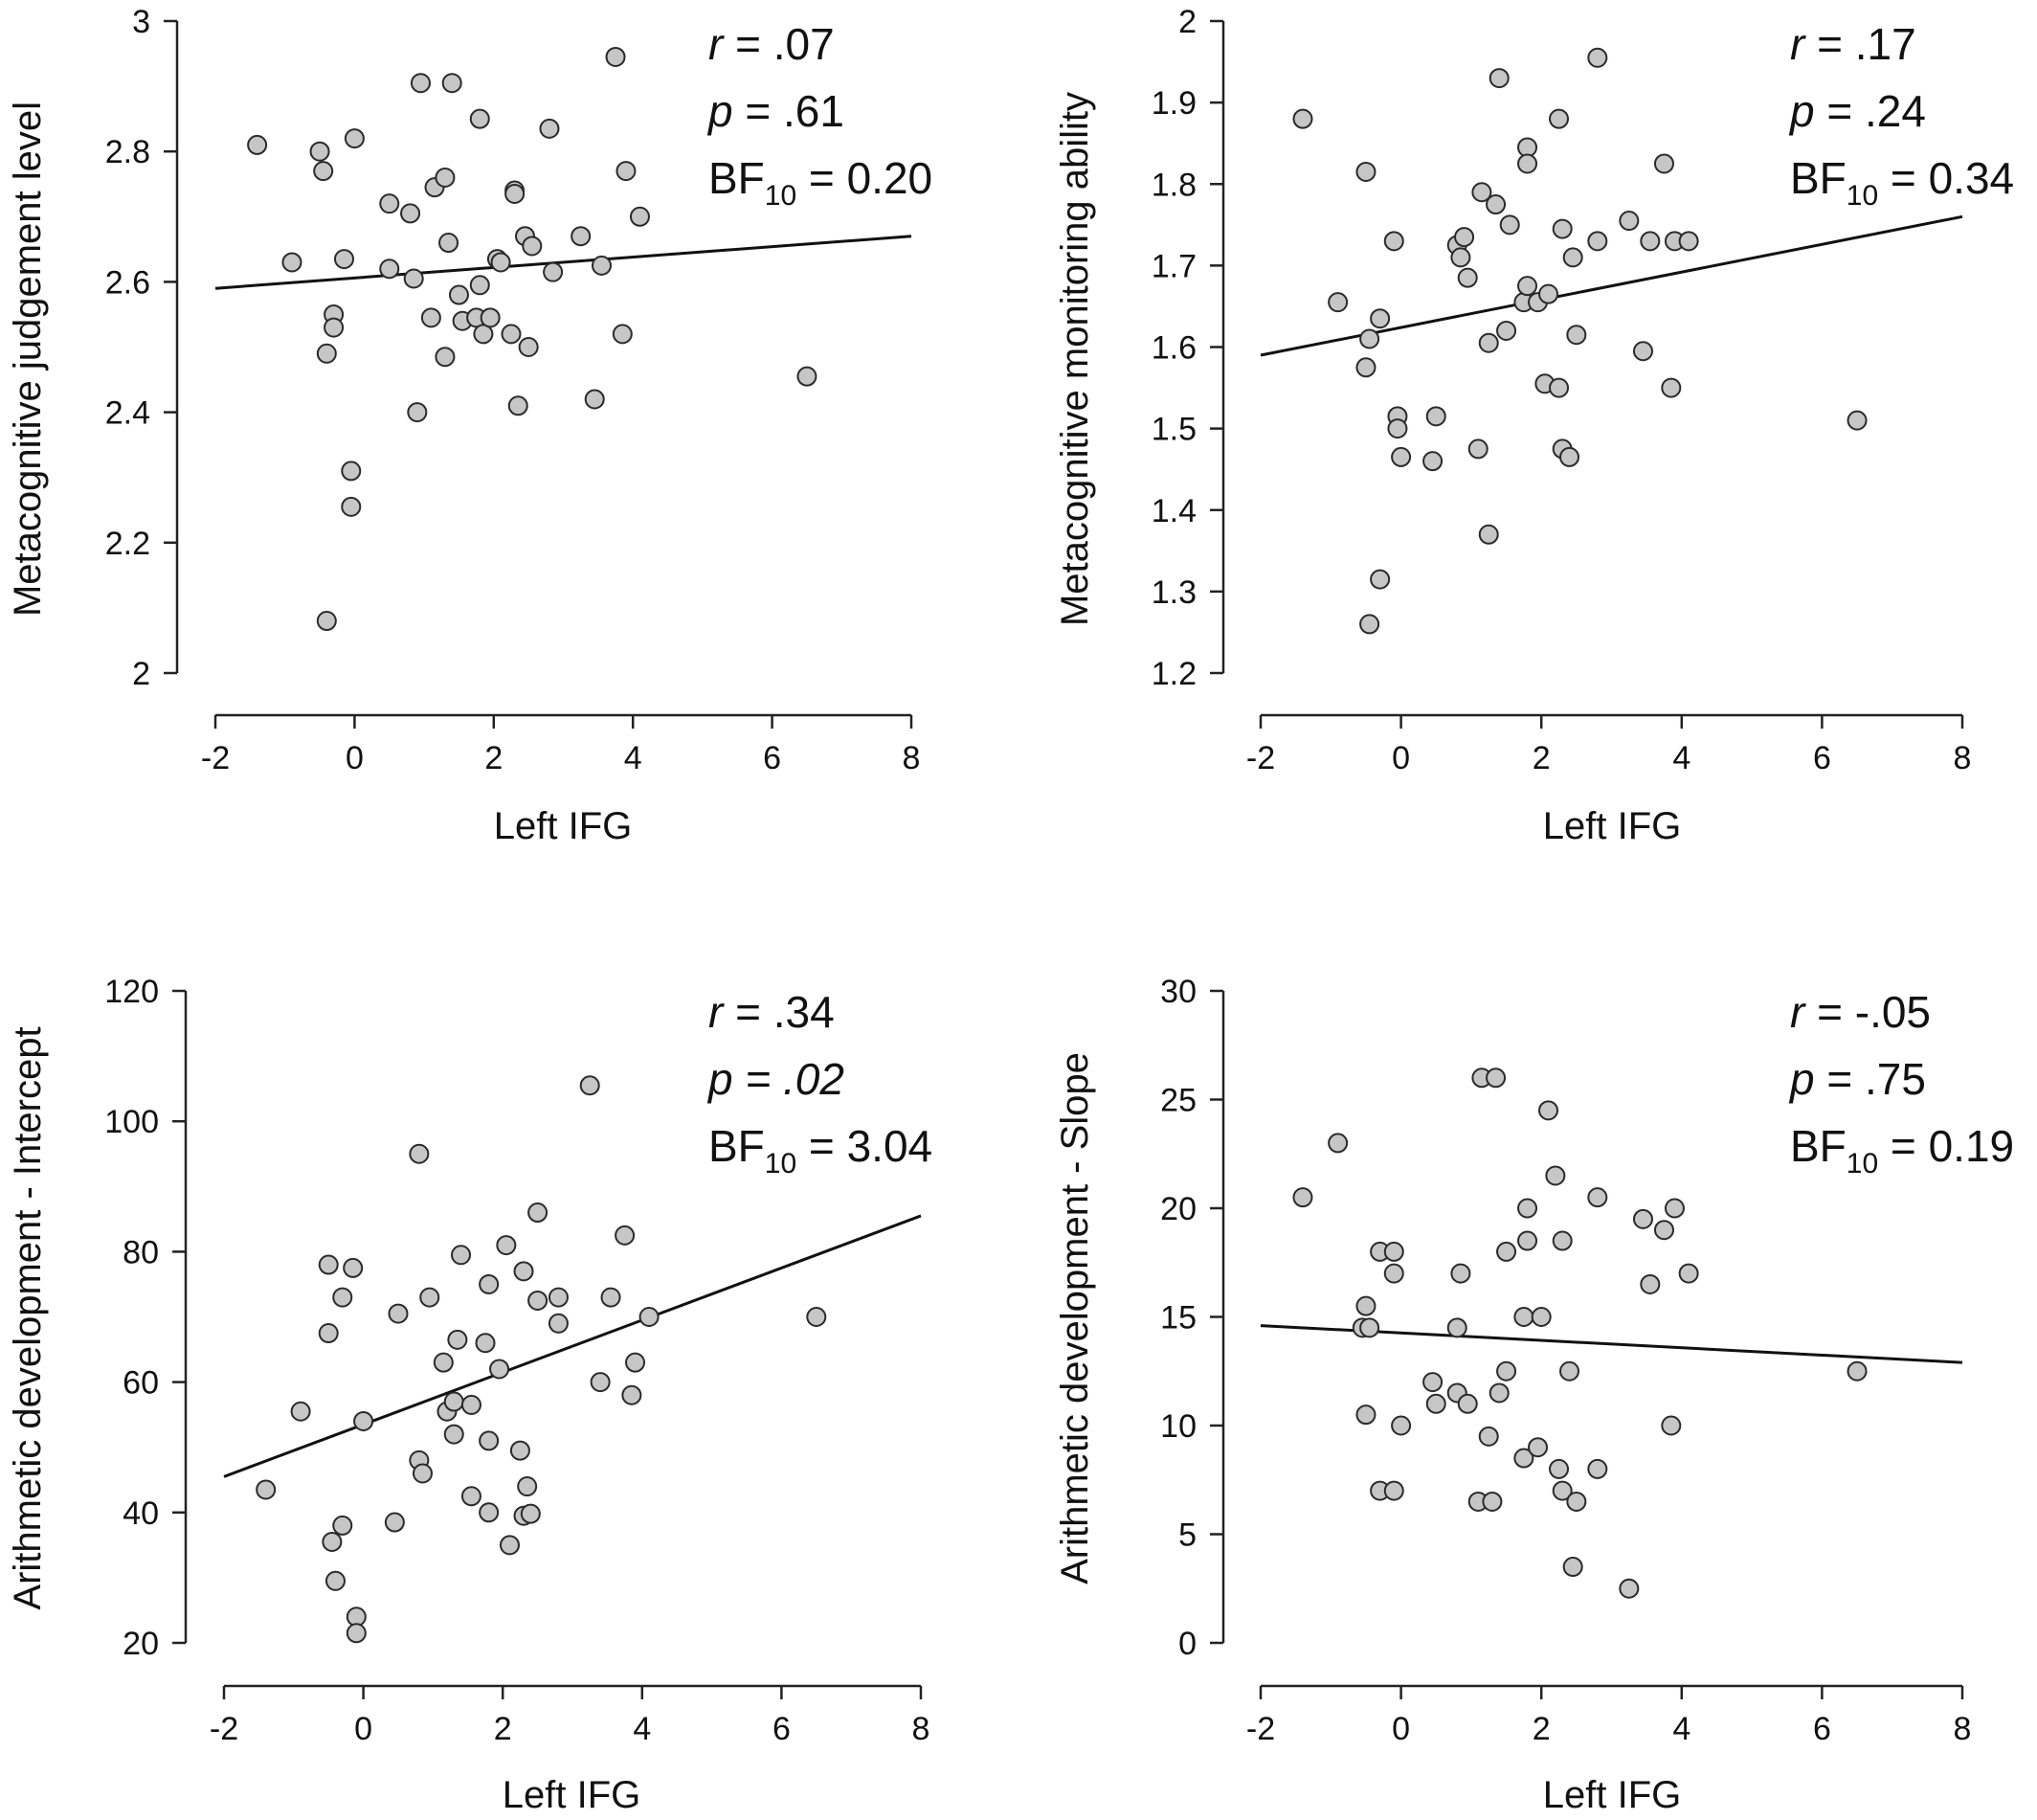  Describe the element at coordinates (772, 758) in the screenshot. I see `x-tick-label: 6` at that location.